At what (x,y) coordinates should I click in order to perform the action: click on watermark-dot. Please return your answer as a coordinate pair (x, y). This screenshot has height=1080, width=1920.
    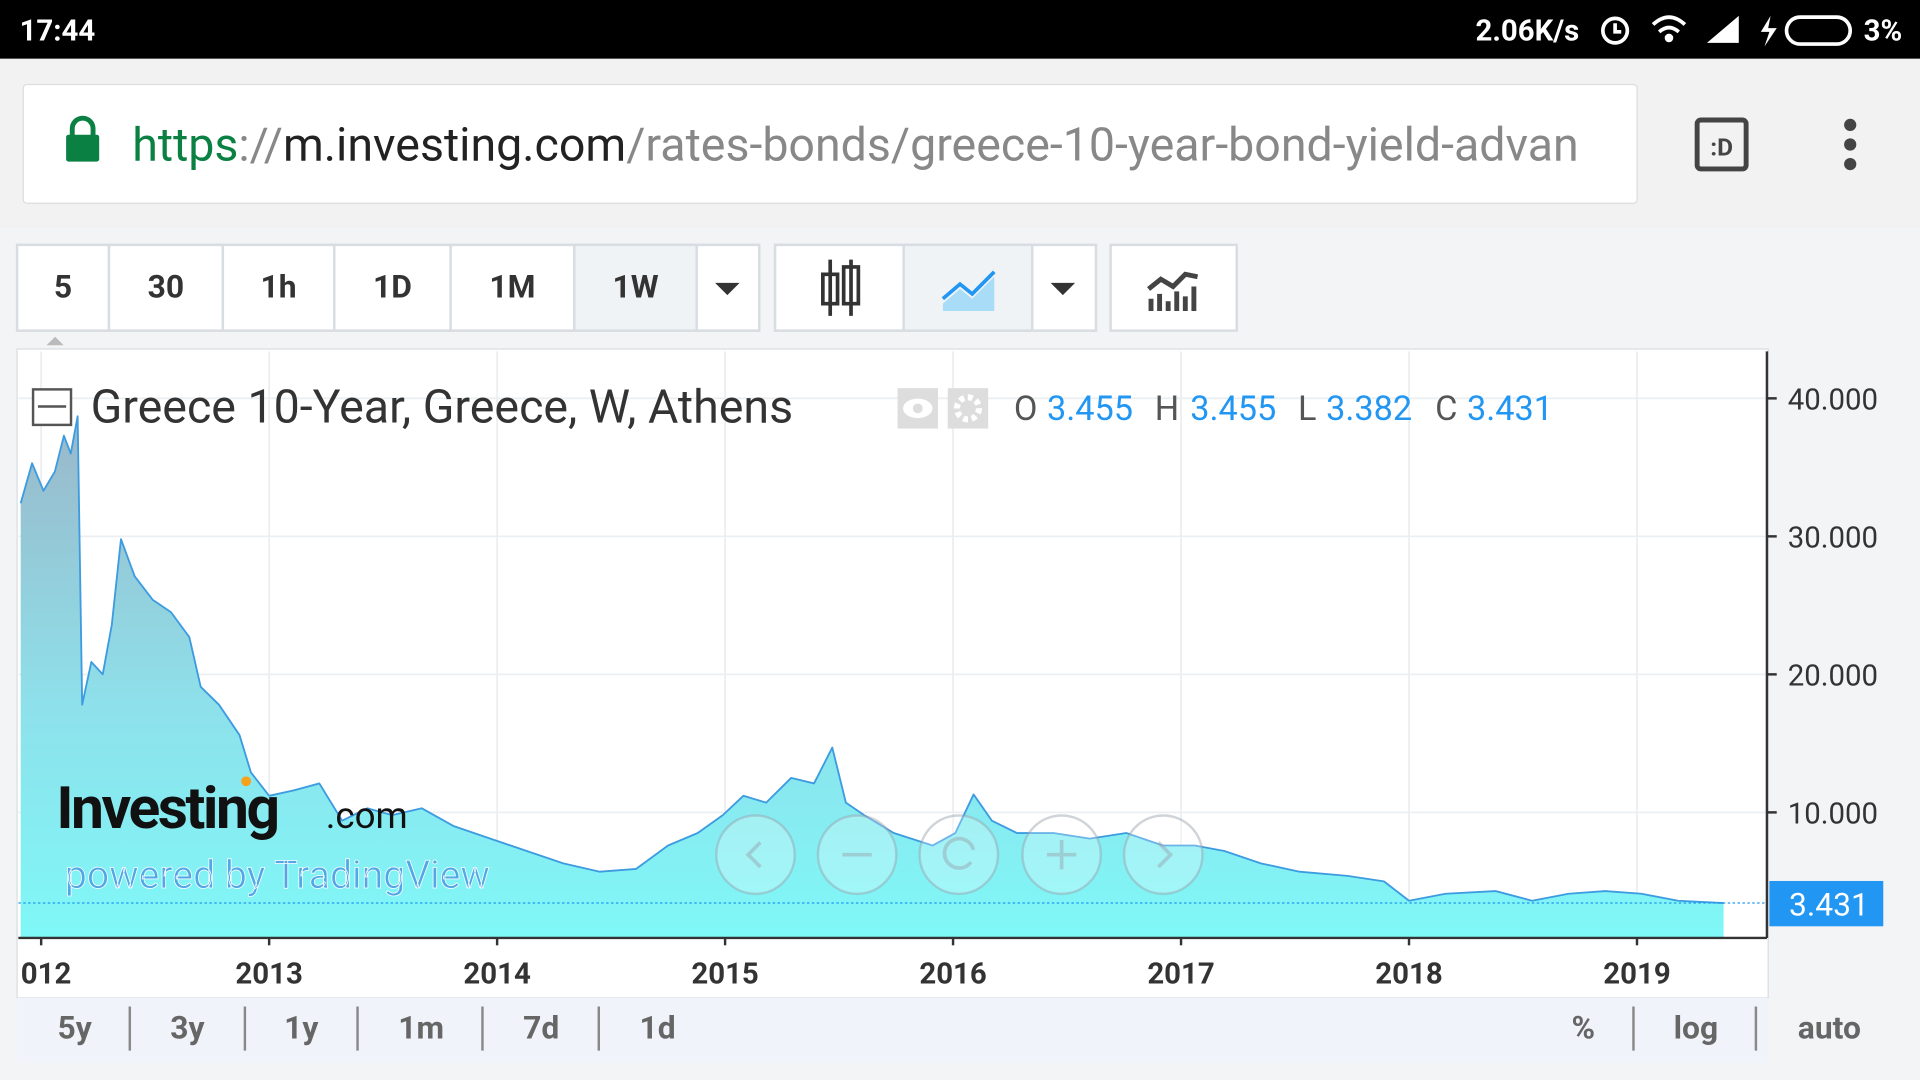
    Looking at the image, I should click on (246, 781).